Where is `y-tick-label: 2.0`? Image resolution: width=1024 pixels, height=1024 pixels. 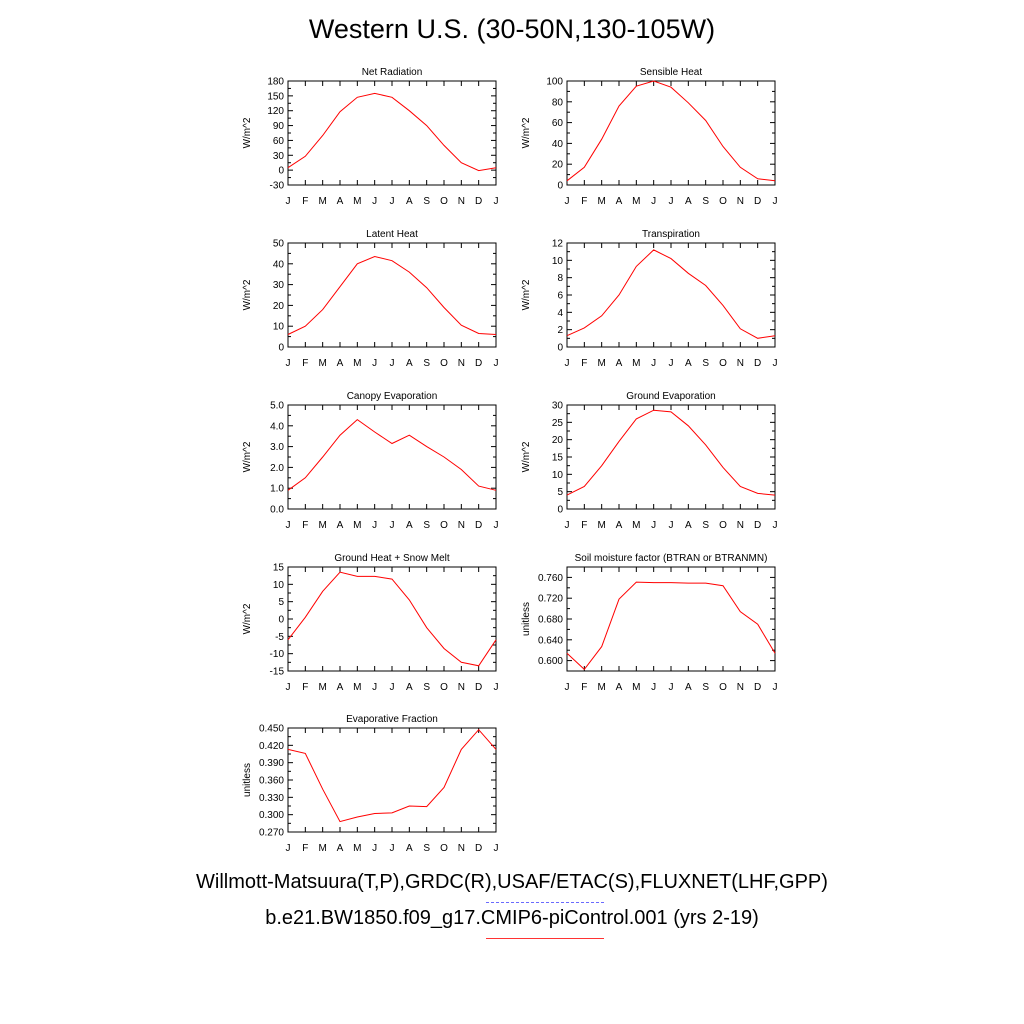
y-tick-label: 2.0 is located at coordinates (277, 468).